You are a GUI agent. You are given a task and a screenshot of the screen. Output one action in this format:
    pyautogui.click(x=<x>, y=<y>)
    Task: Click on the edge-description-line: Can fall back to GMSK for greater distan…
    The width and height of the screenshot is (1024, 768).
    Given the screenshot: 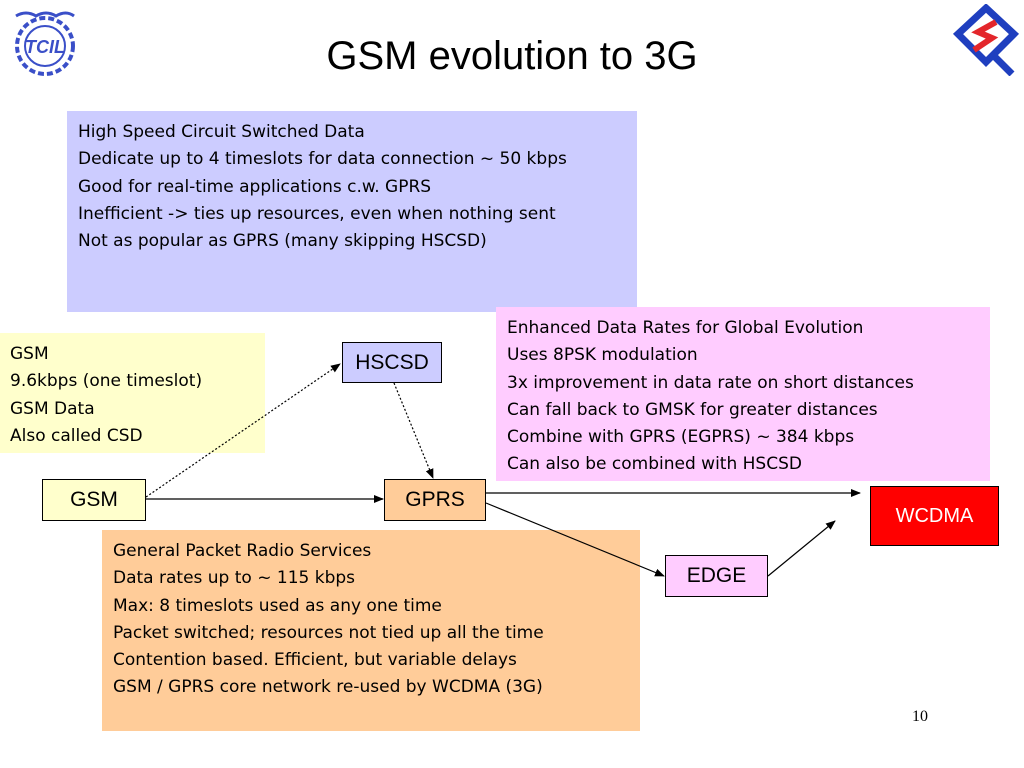 What is the action you would take?
    pyautogui.click(x=692, y=409)
    